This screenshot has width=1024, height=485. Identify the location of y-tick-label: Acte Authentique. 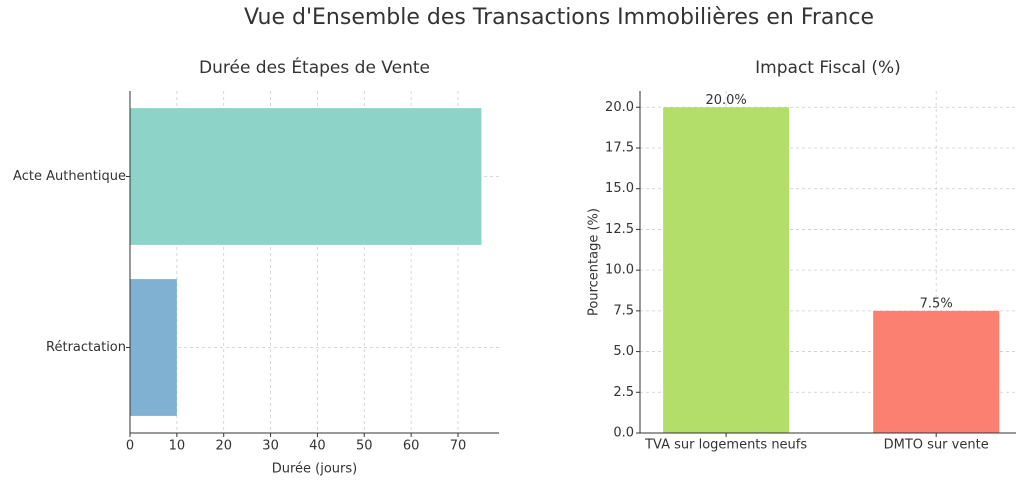
(69, 176).